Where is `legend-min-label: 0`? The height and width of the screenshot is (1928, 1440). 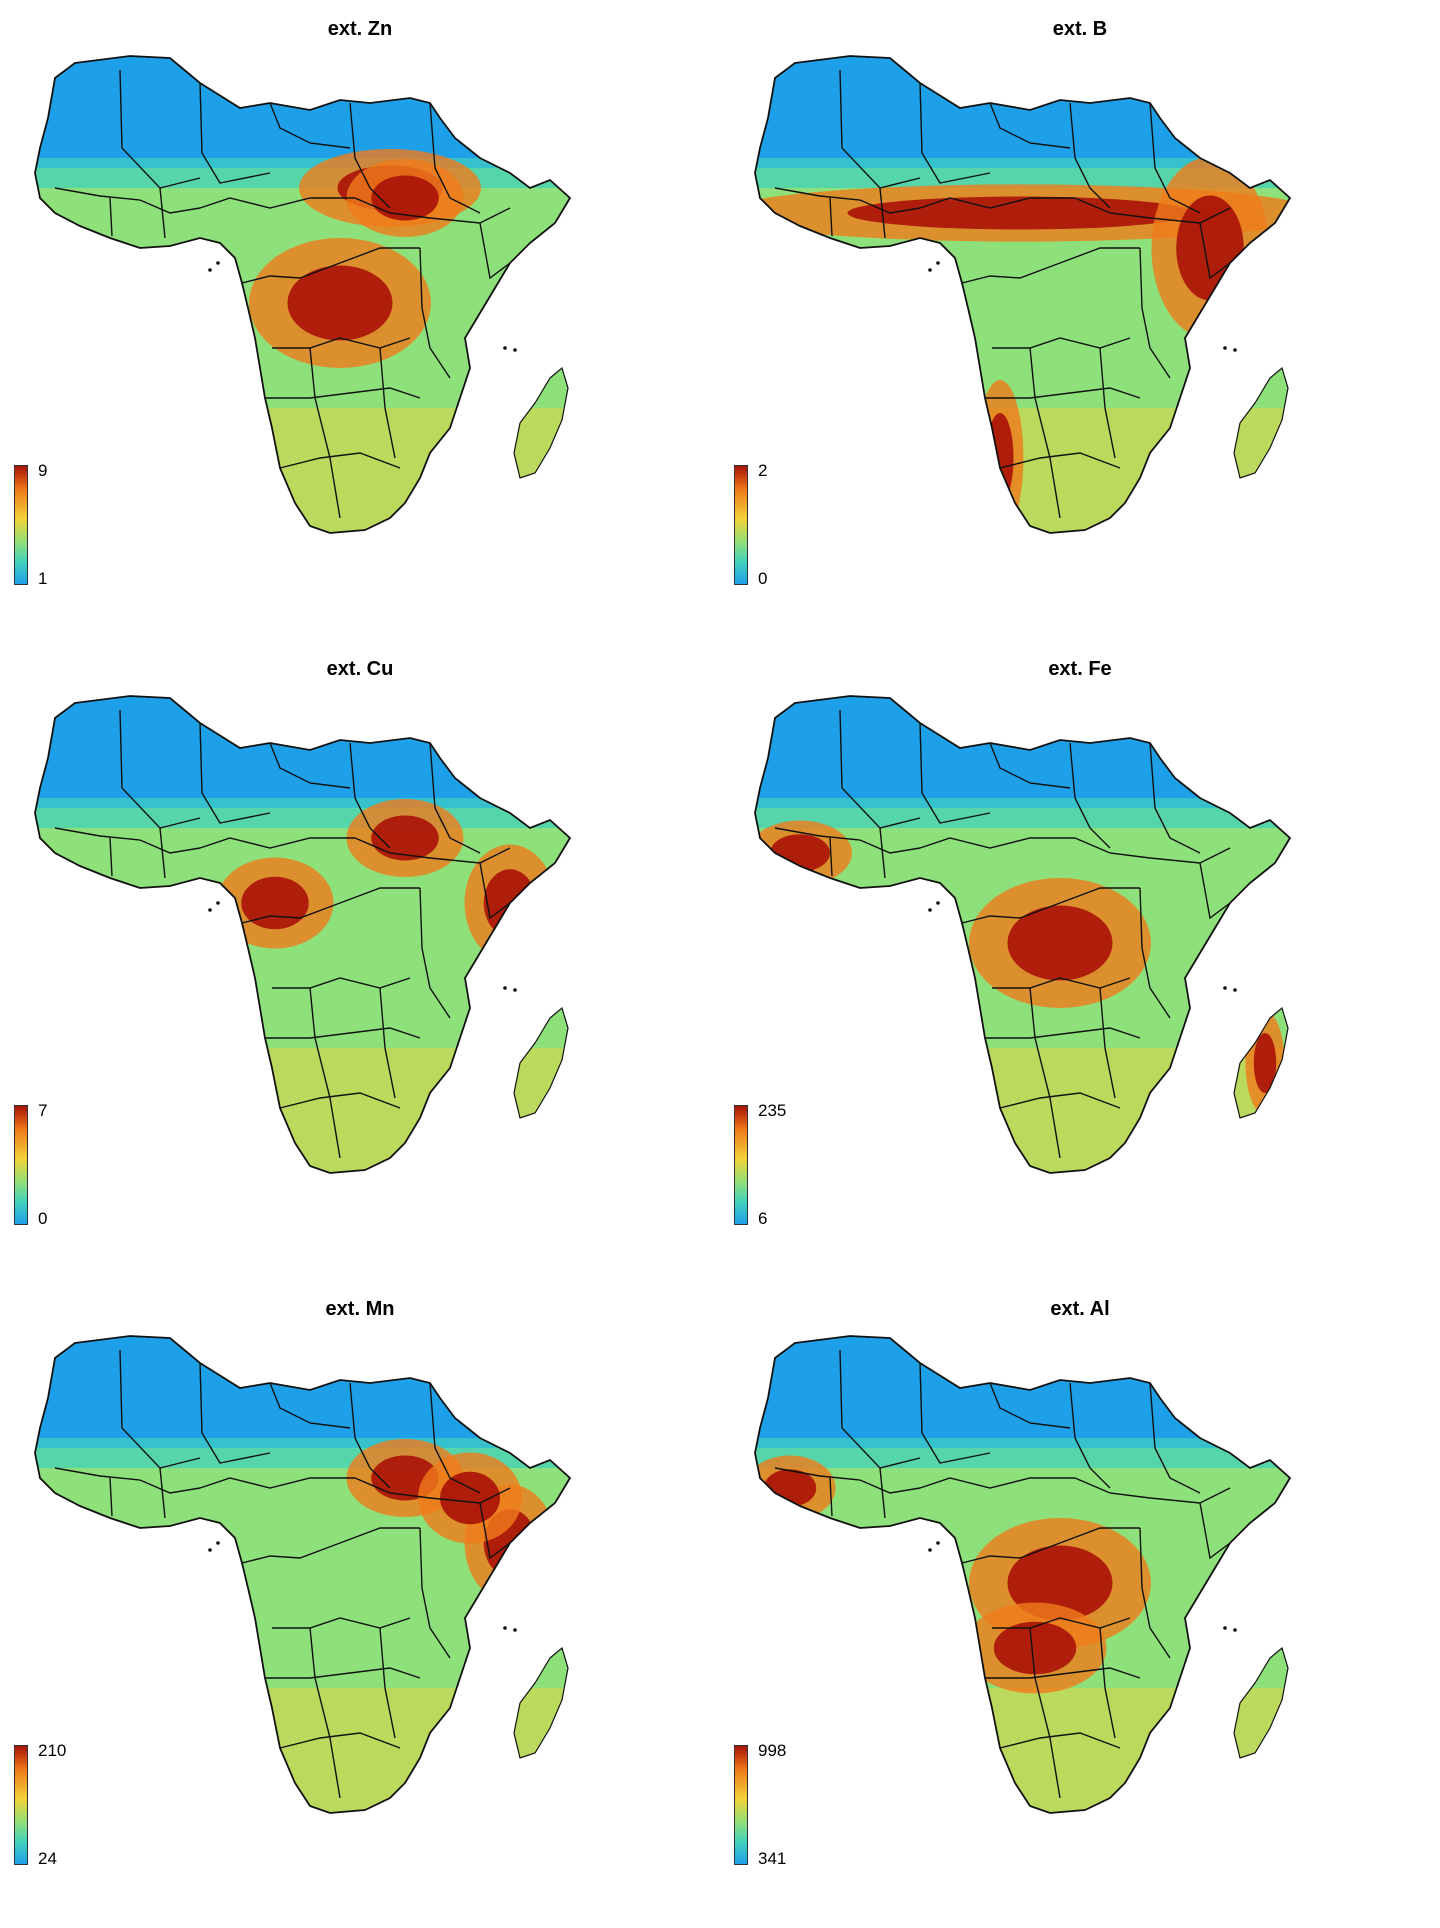 legend-min-label: 0 is located at coordinates (43, 1218).